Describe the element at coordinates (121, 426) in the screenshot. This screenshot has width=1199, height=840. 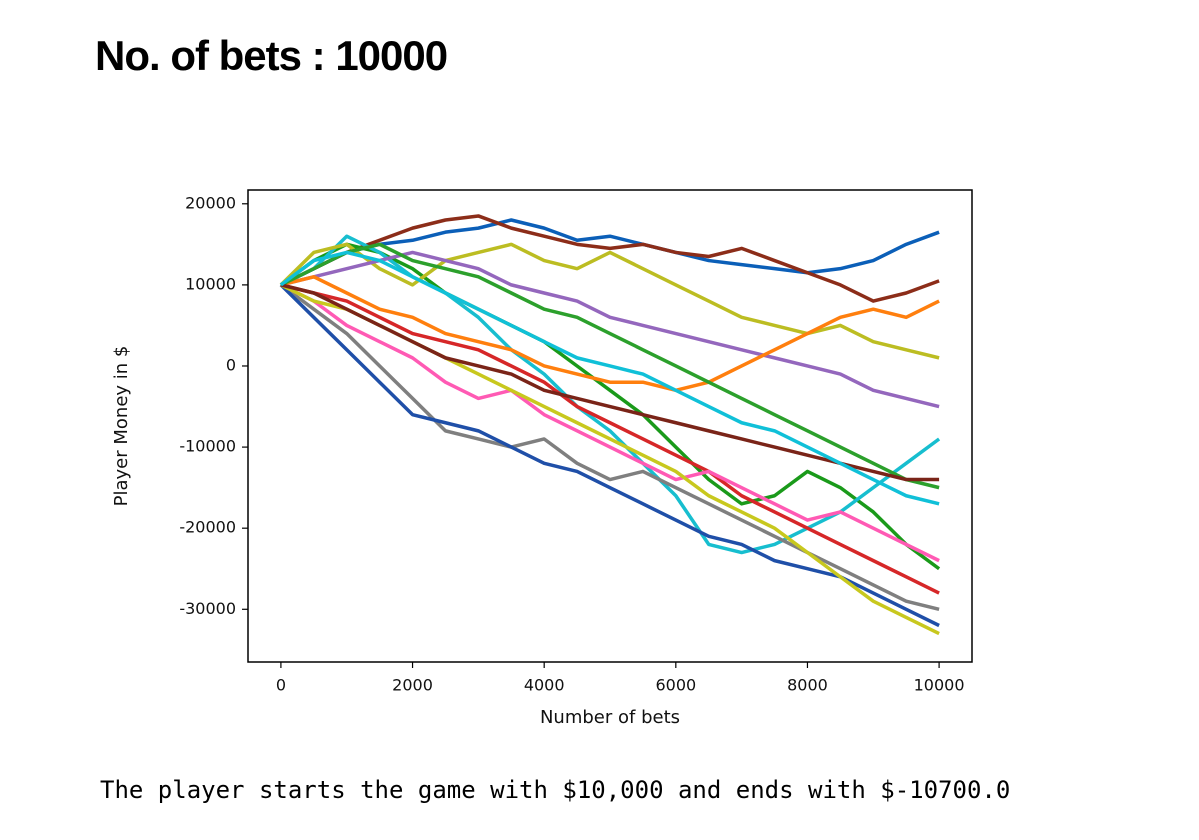
I see `y-axis-label: Player Money in $` at that location.